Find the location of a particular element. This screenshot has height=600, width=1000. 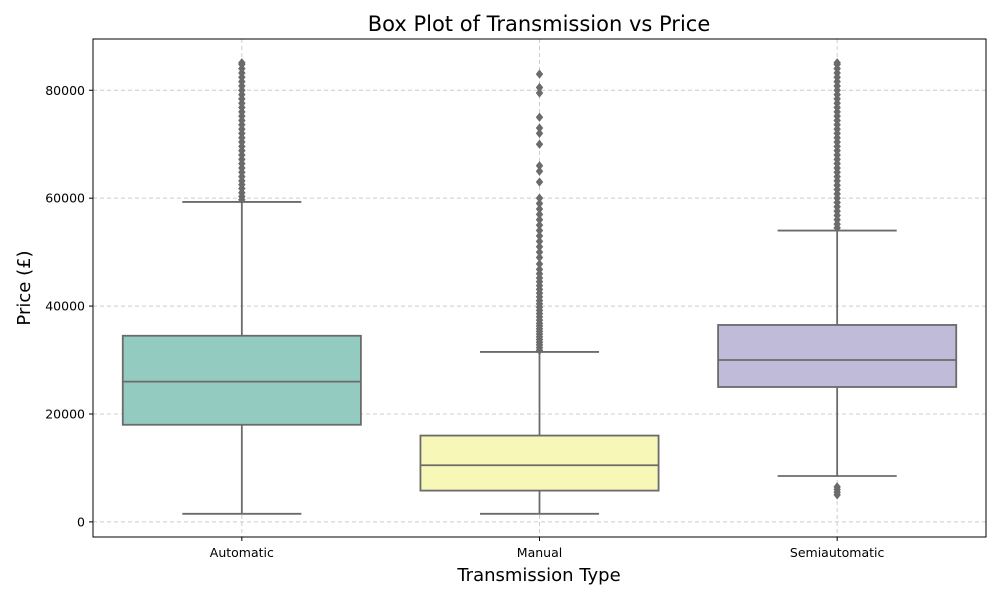

y-tick-label: 20000 is located at coordinates (65, 413).